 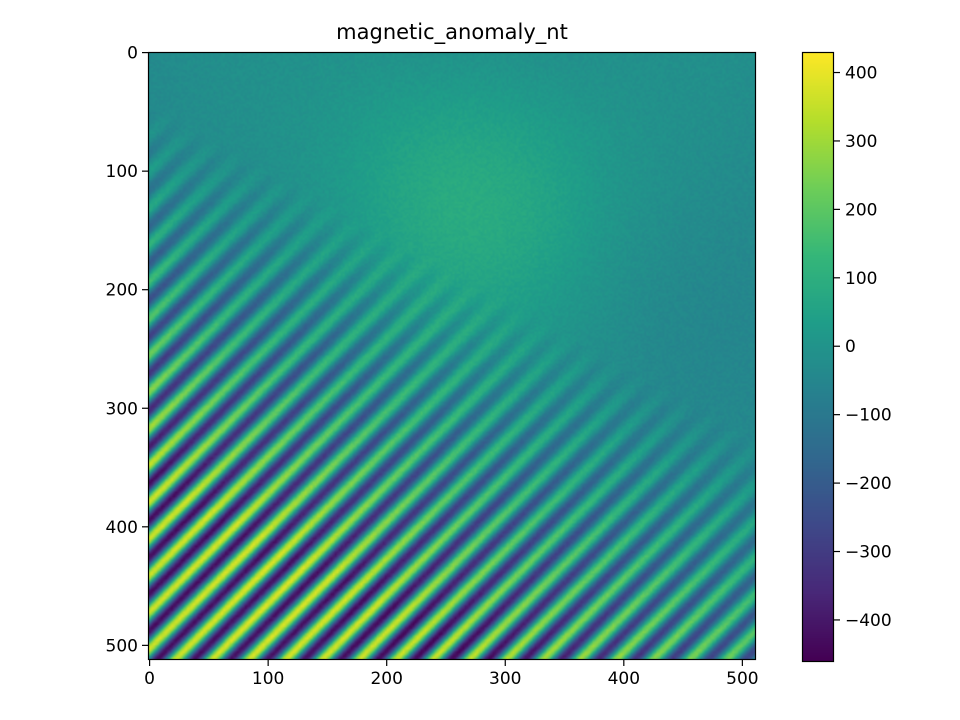 What do you see at coordinates (132, 54) in the screenshot?
I see `y-tick-label: 0` at bounding box center [132, 54].